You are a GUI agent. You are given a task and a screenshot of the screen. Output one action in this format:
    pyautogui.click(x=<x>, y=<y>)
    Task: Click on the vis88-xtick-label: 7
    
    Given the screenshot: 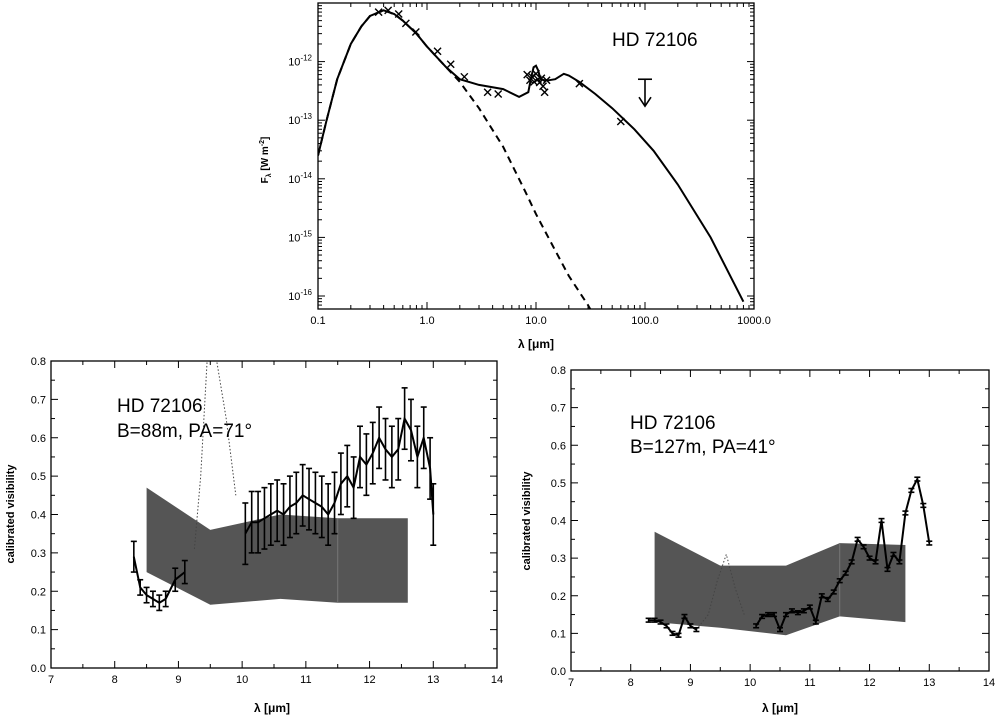 What is the action you would take?
    pyautogui.click(x=51, y=680)
    